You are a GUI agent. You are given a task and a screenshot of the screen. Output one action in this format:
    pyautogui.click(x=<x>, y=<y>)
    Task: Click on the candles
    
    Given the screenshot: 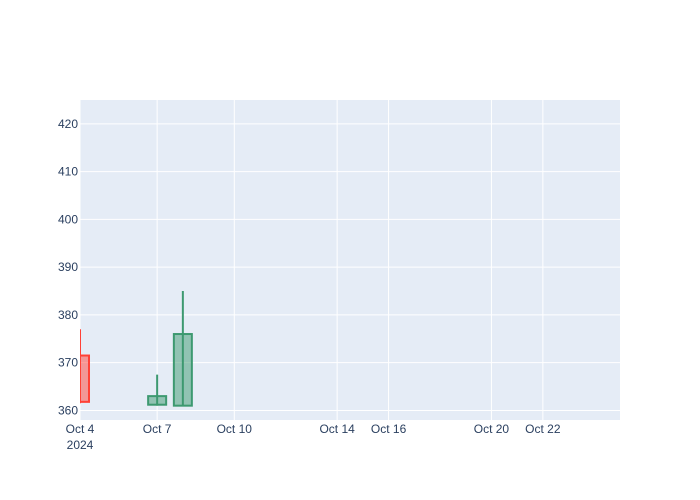 What is the action you would take?
    pyautogui.click(x=136, y=349)
    